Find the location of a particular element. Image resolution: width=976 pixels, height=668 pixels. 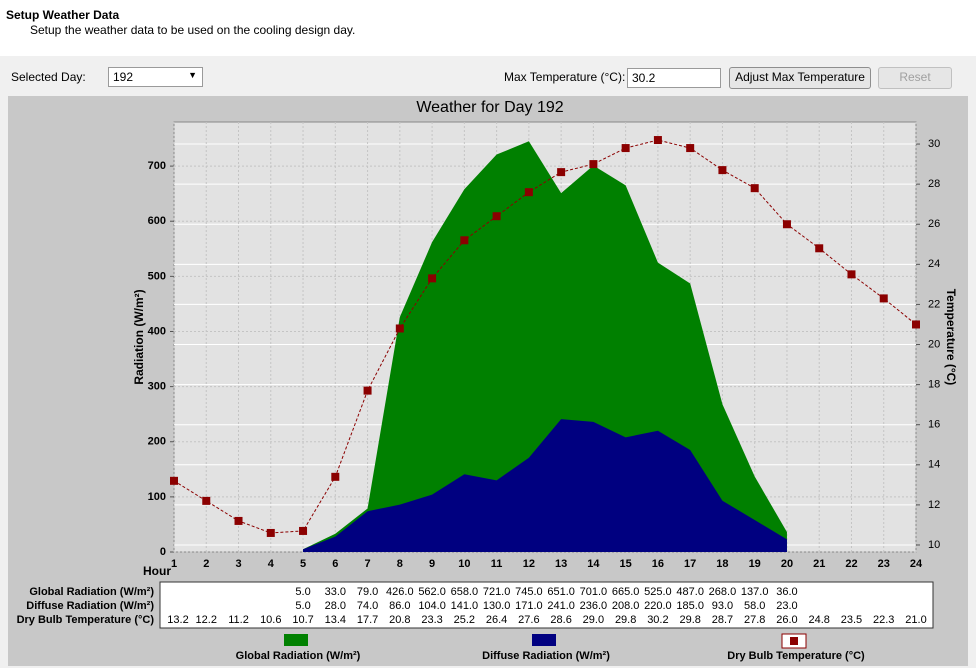

table-cell: 33.0 is located at coordinates (335, 592).